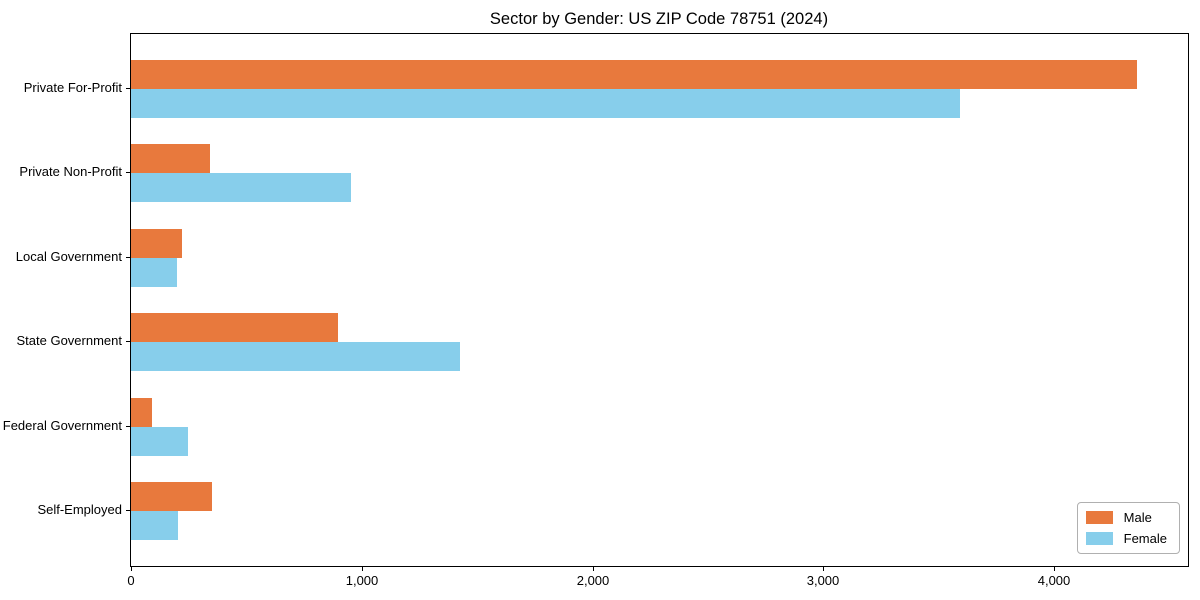  Describe the element at coordinates (141, 412) in the screenshot. I see `bar-male-federal-government` at that location.